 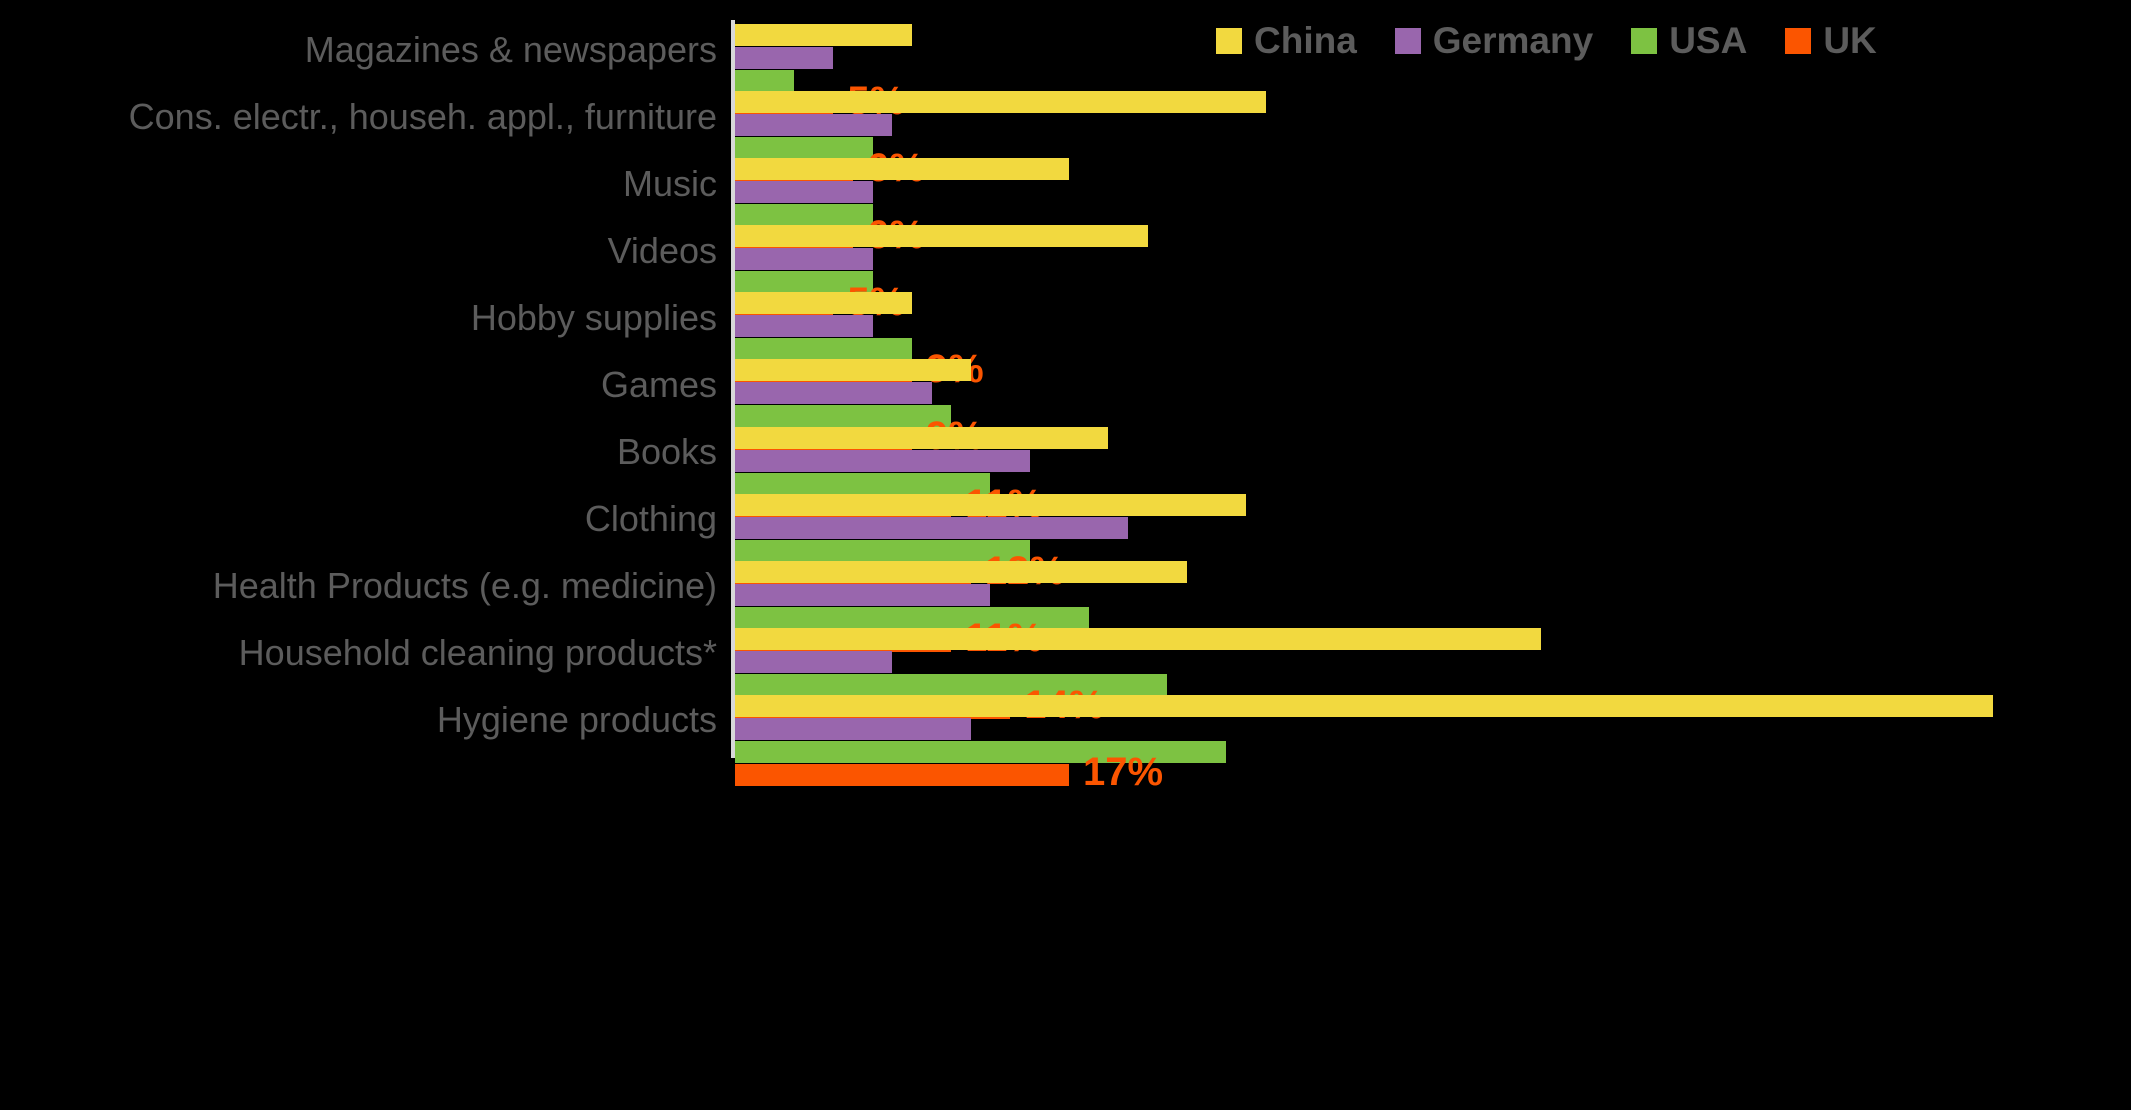 What do you see at coordinates (510, 49) in the screenshot?
I see `category-label: Magazines & newspapers` at bounding box center [510, 49].